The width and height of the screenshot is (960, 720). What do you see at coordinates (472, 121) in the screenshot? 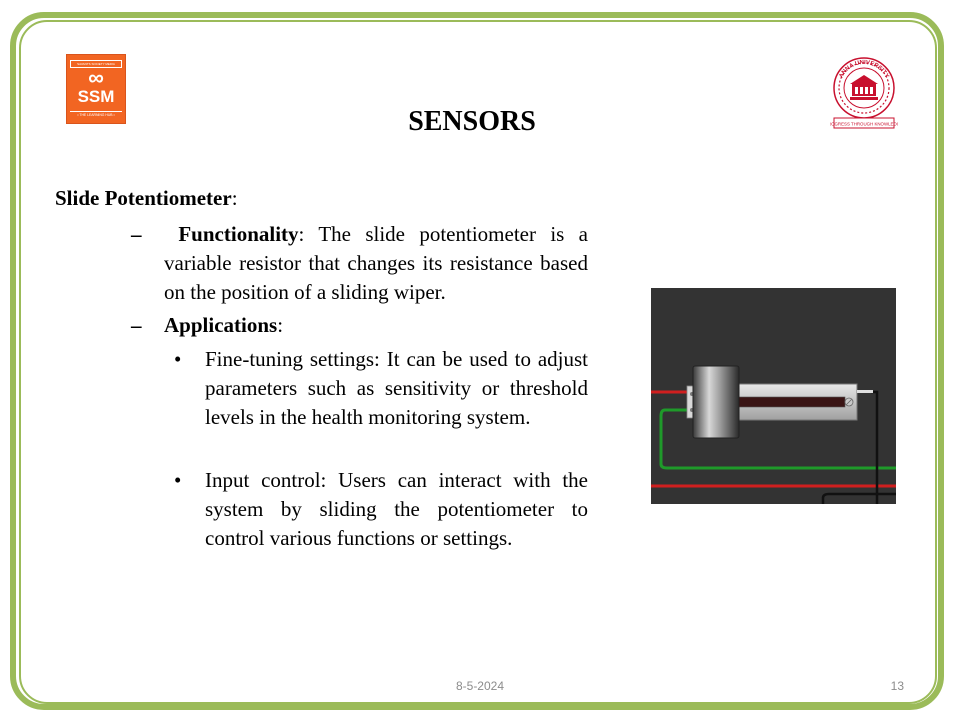
I see `slide-title: SENSORS` at bounding box center [472, 121].